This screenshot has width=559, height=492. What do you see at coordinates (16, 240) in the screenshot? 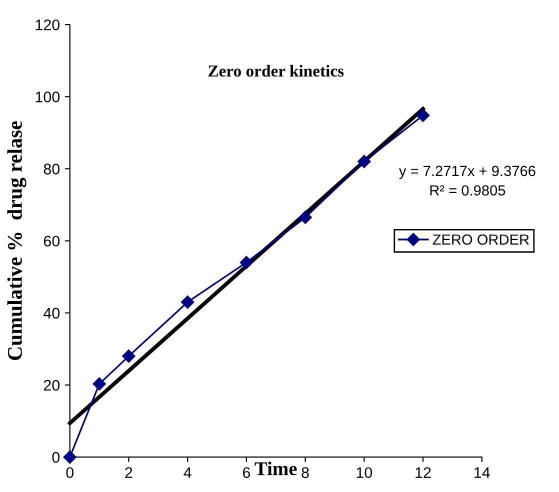
I see `y-axis-title: Cumulative % drug relase` at bounding box center [16, 240].